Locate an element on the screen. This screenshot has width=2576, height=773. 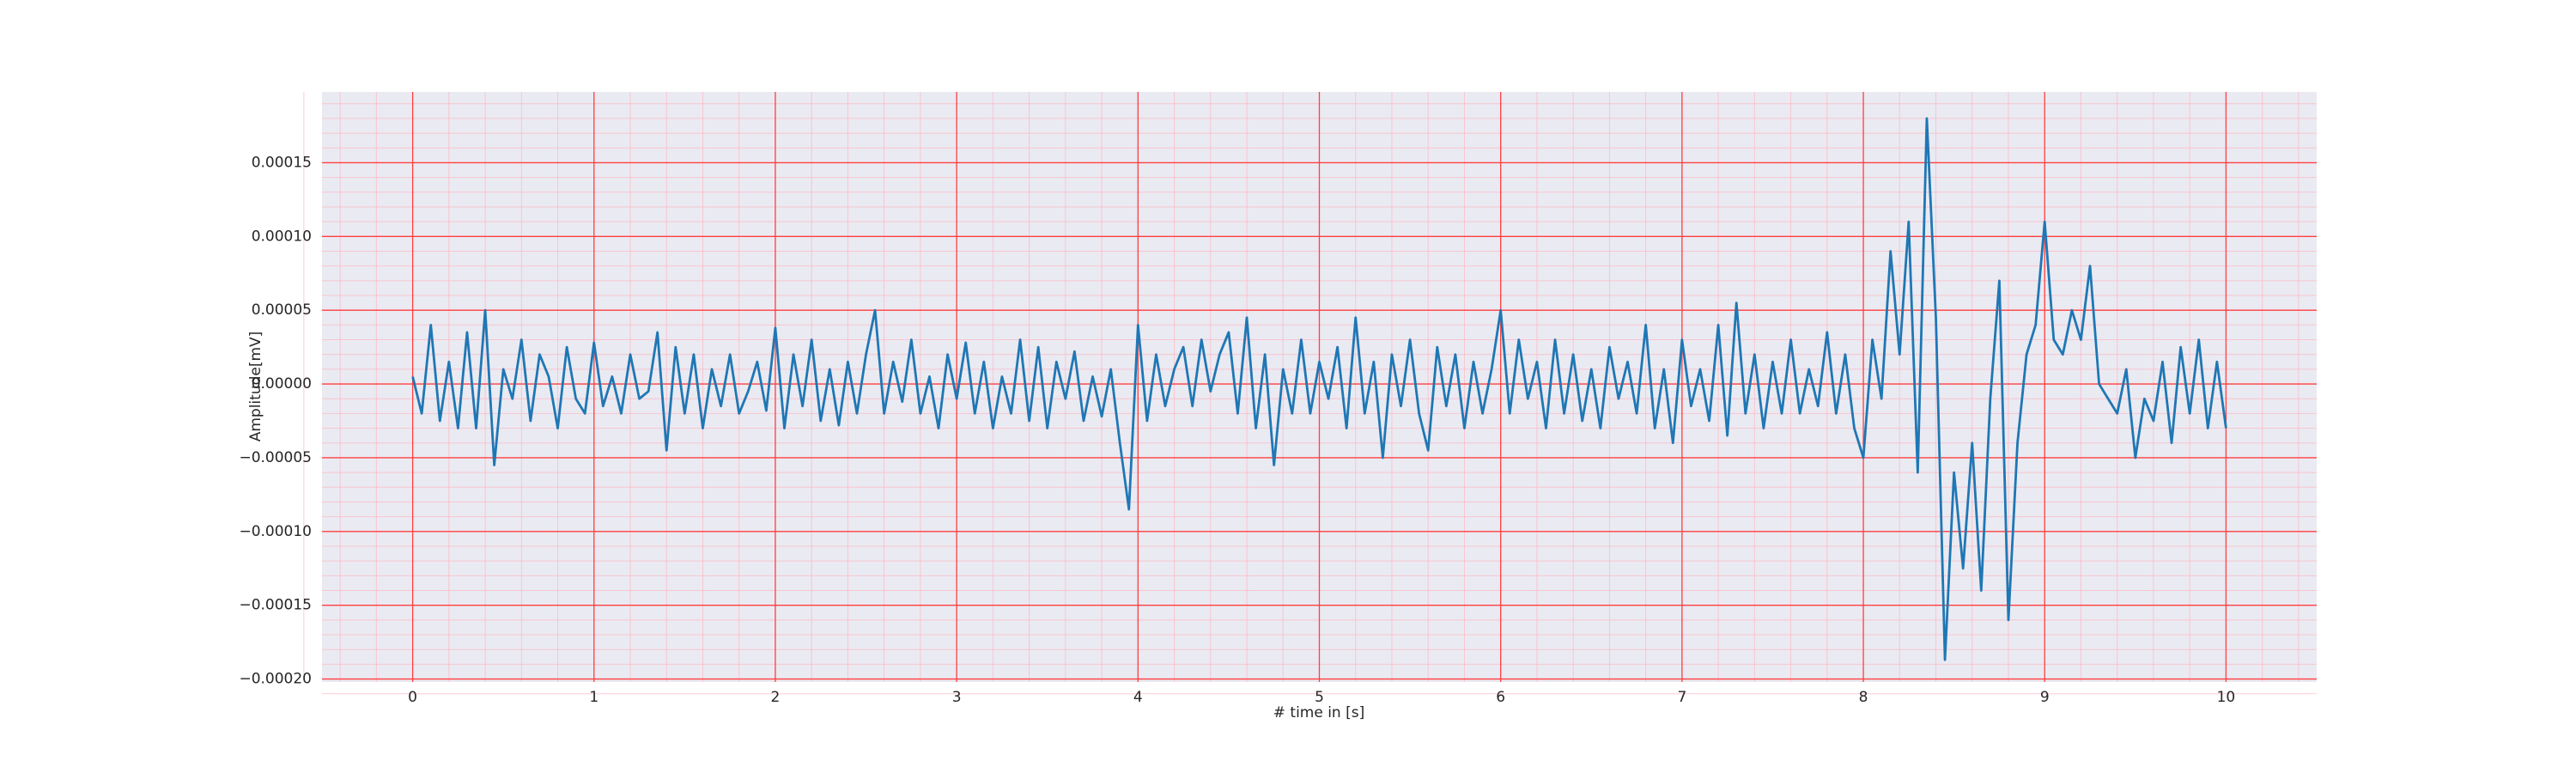
x-tick-label: 10 is located at coordinates (2226, 697).